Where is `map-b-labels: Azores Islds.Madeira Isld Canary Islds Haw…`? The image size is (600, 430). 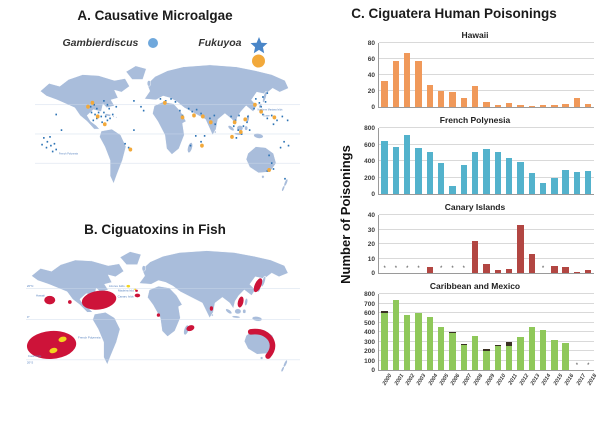
map-b-labels: Azores Islds.Madeira Isld Canary Islds Haw… is located at coordinates (80, 324).